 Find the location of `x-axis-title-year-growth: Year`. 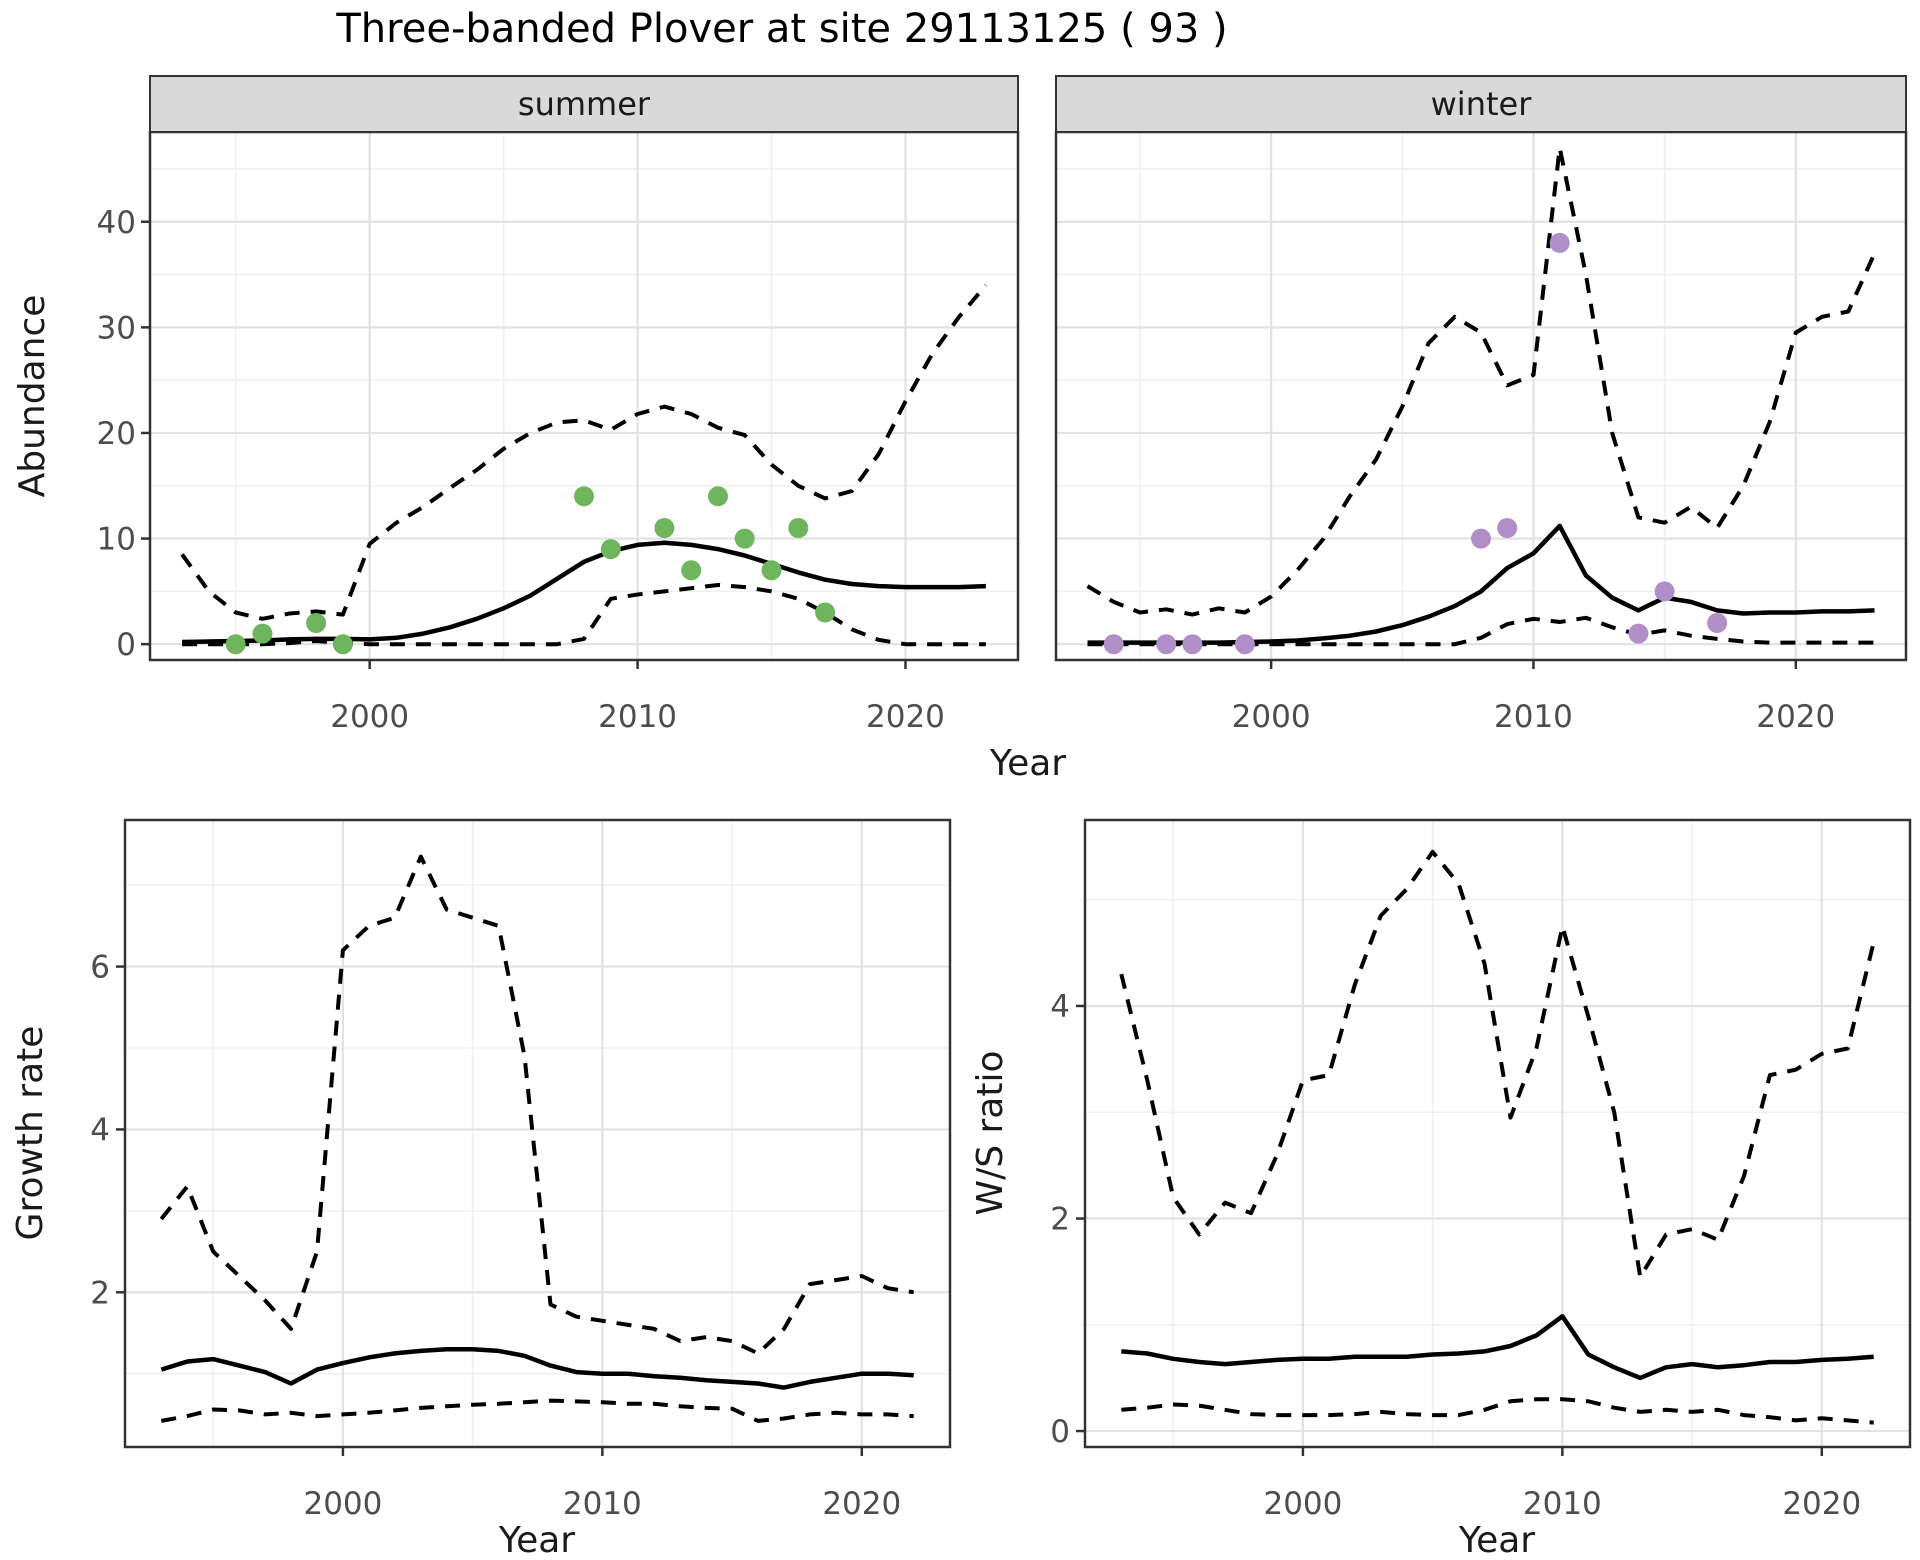

x-axis-title-year-growth: Year is located at coordinates (536, 1540).